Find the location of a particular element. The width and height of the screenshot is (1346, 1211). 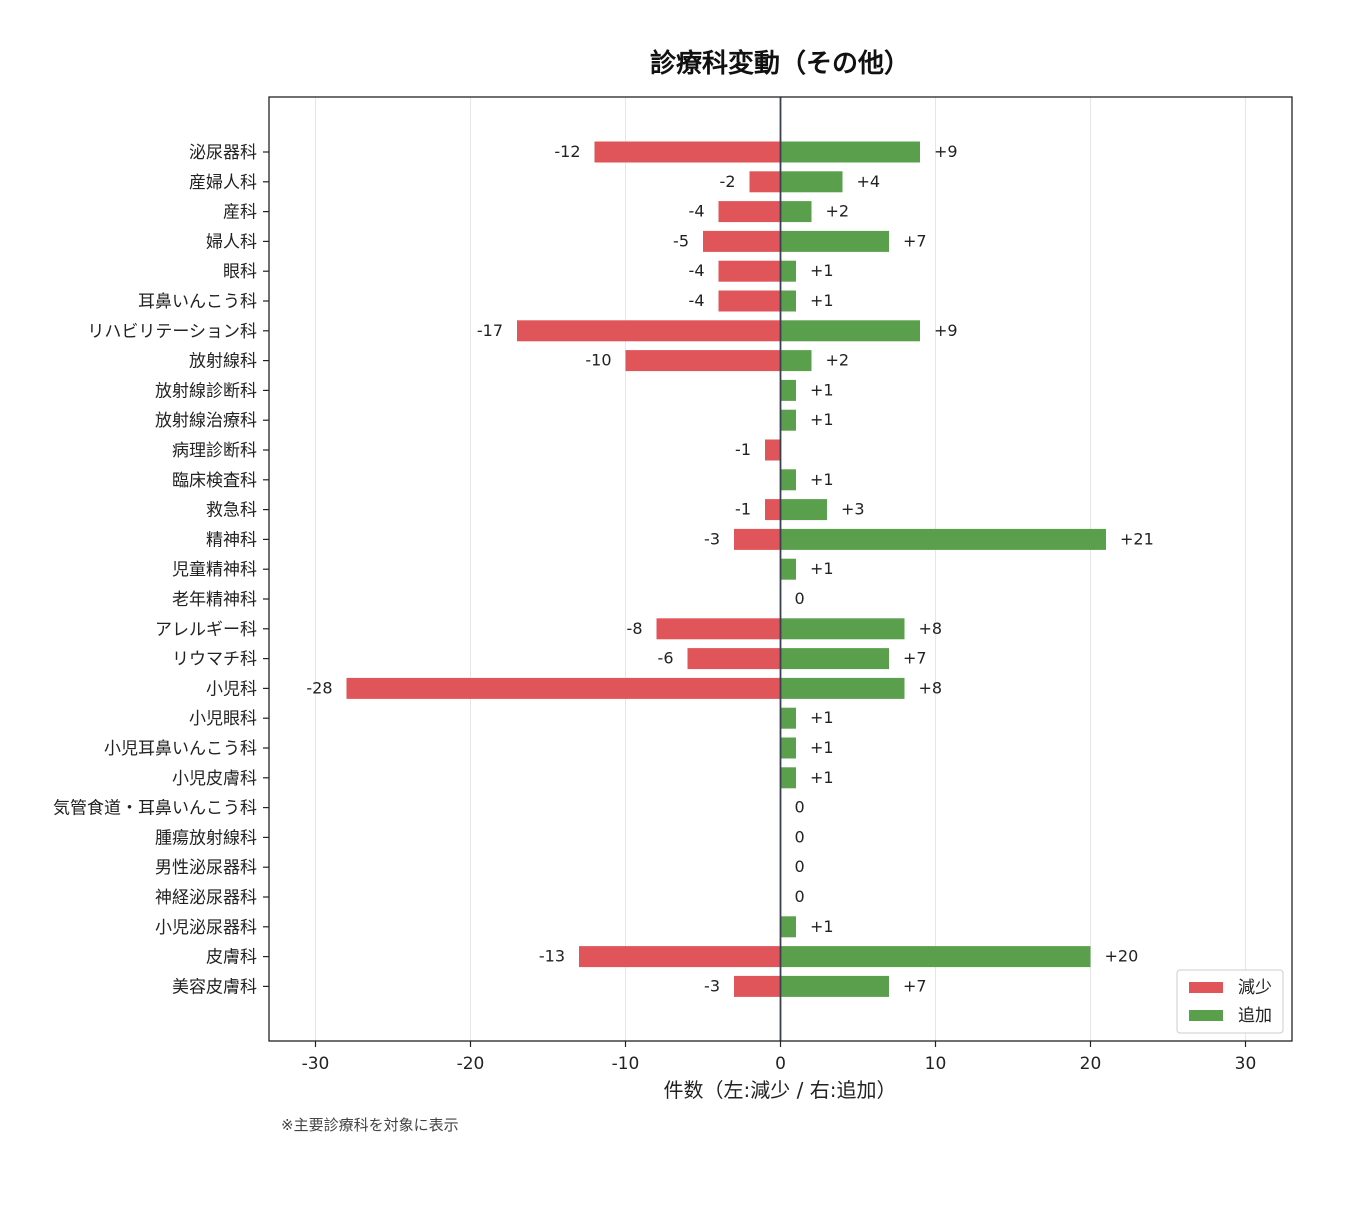

legend-label-decrease: 減少 is located at coordinates (1255, 988).